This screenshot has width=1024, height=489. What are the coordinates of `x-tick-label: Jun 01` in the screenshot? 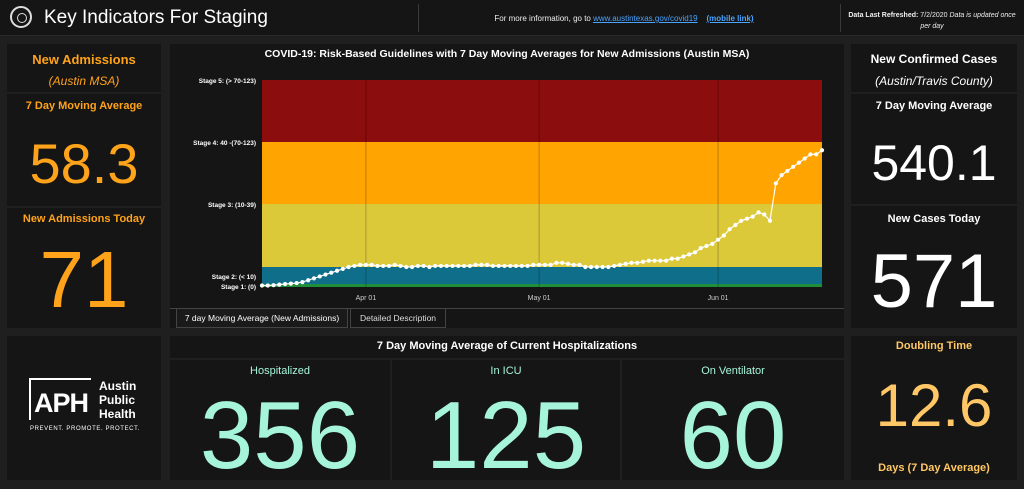 It's located at (718, 298).